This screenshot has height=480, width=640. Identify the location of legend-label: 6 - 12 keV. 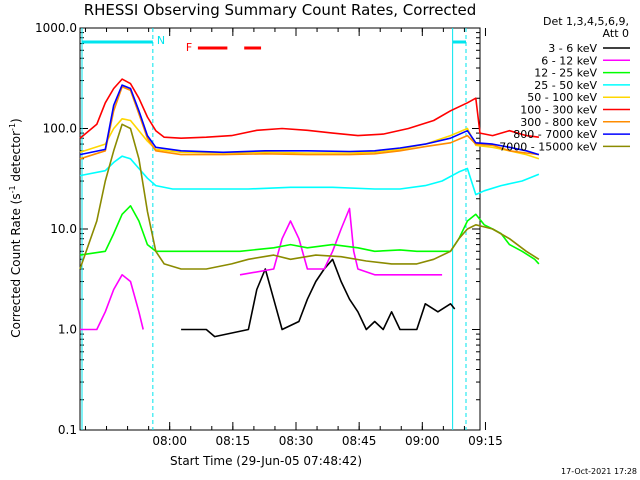
(569, 60).